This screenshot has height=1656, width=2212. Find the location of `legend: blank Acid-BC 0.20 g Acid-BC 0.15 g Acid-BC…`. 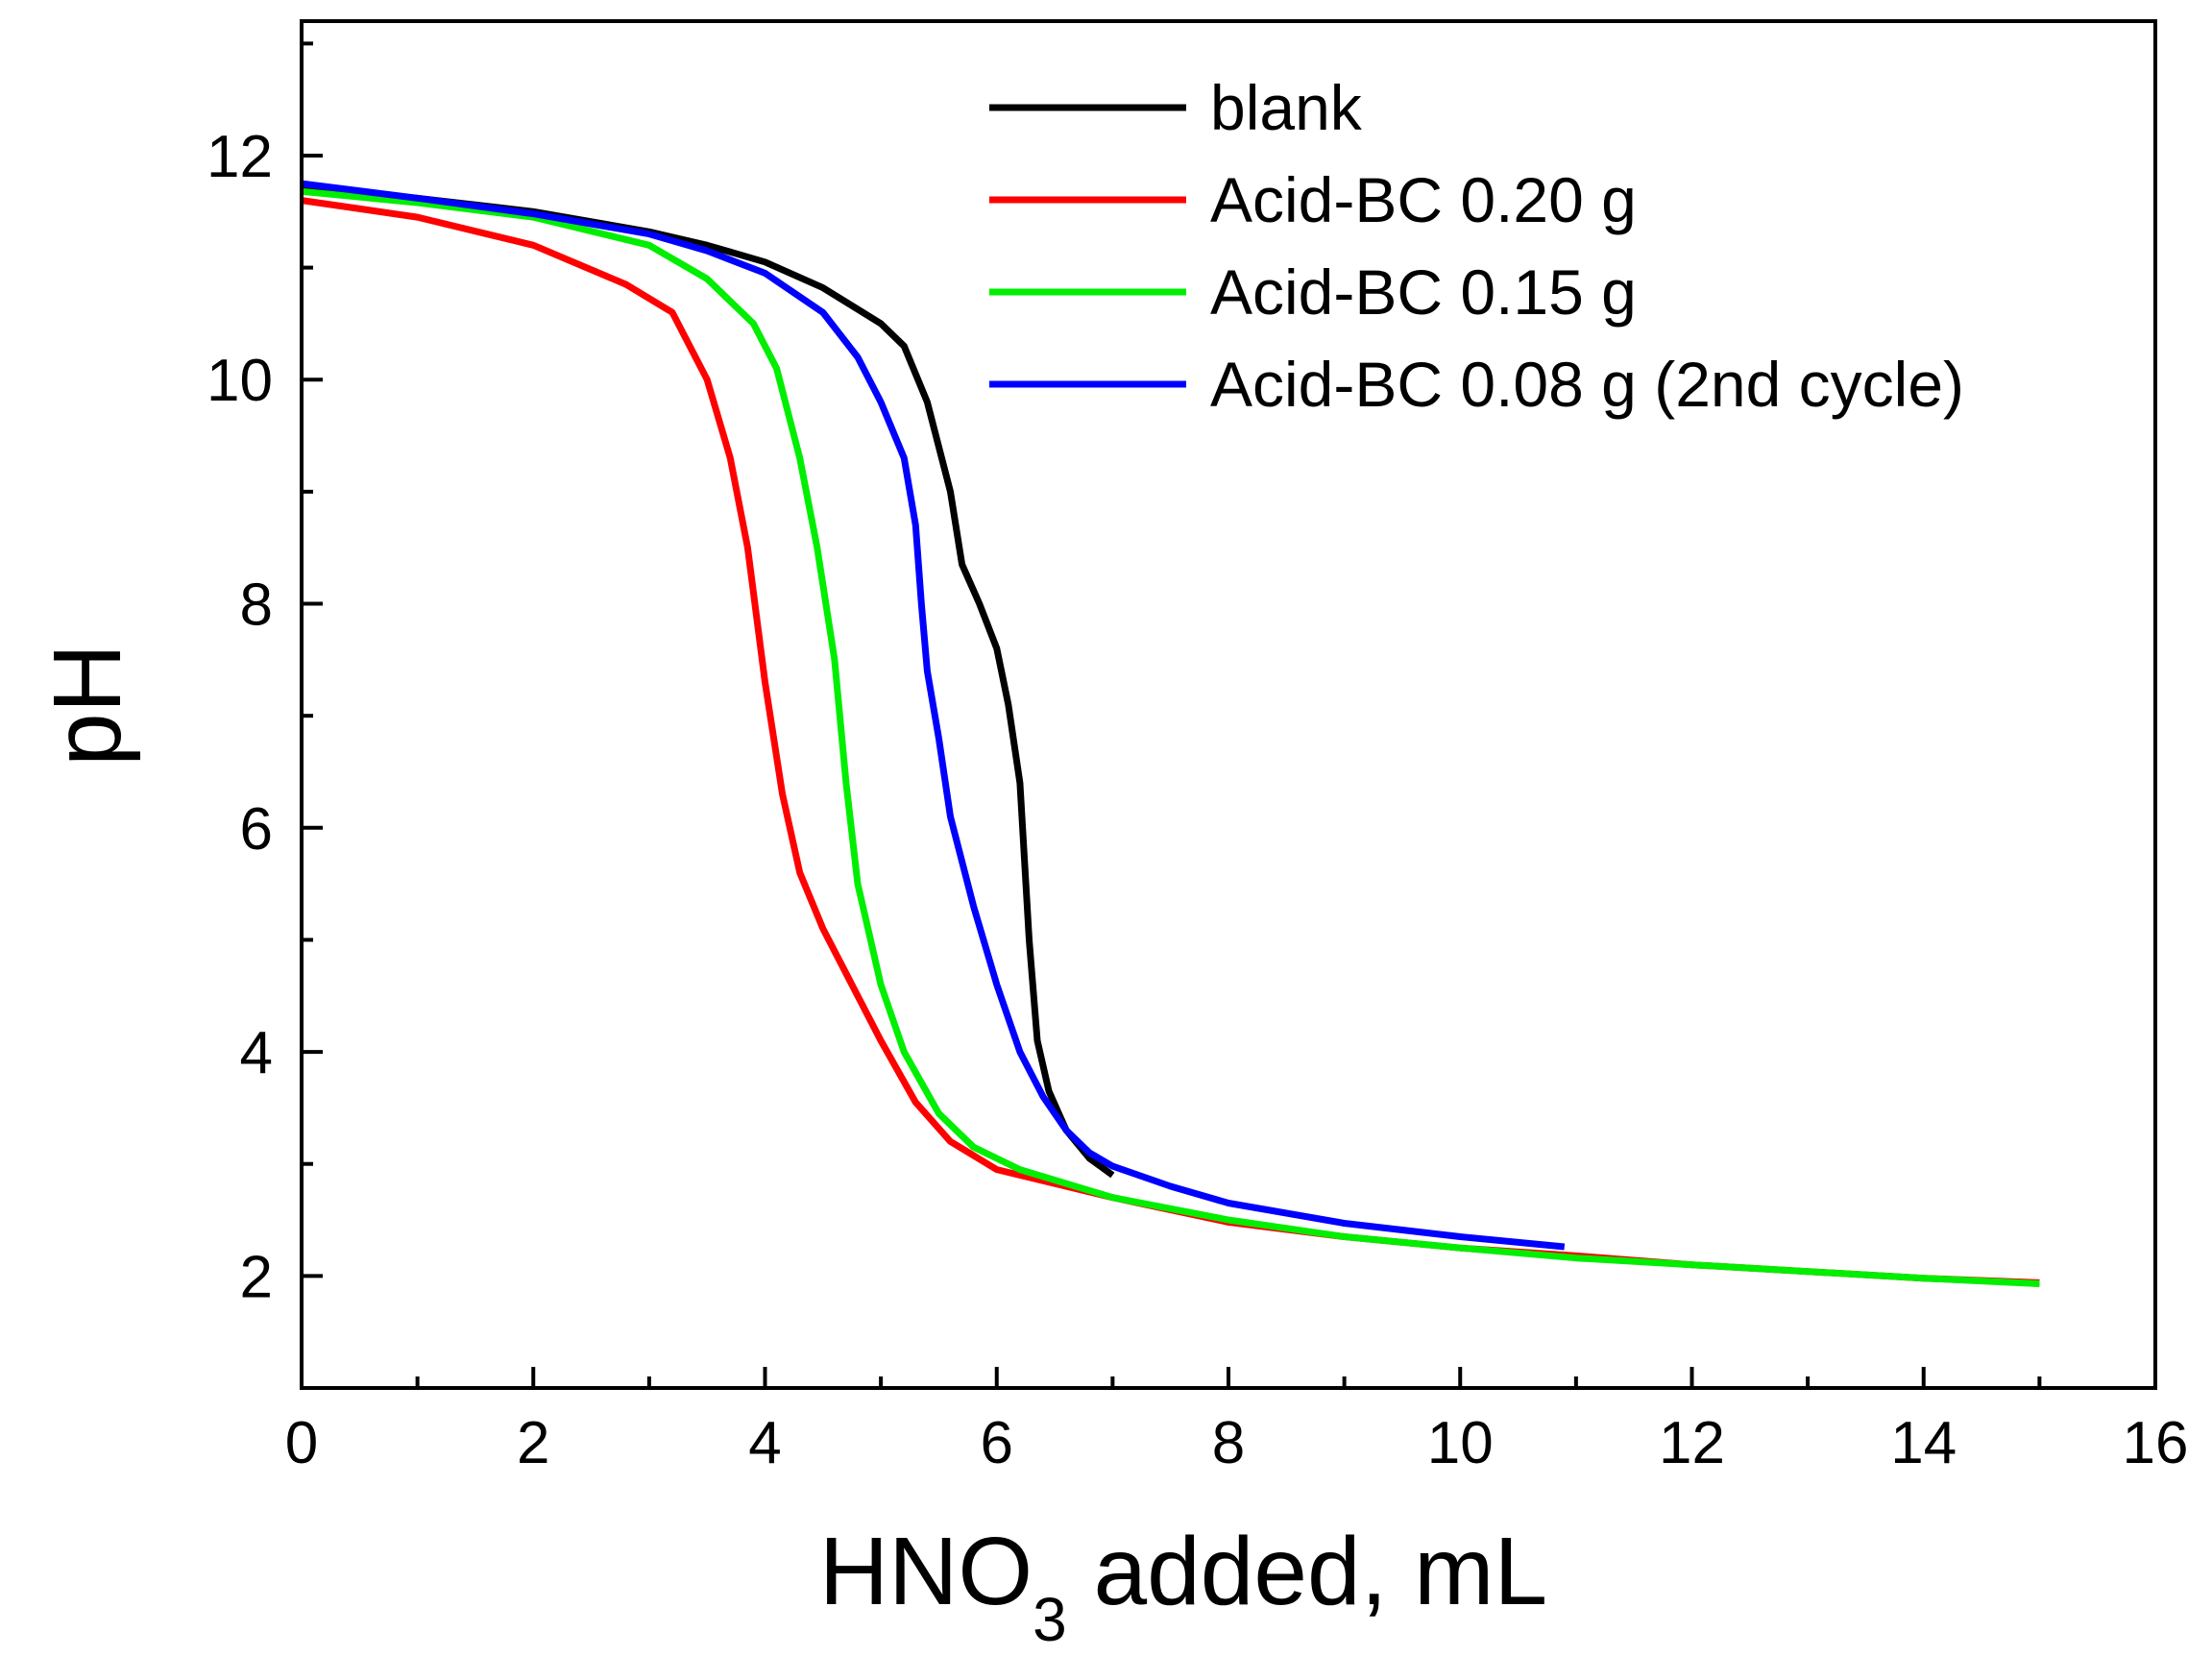

legend: blank Acid-BC 0.20 g Acid-BC 0.15 g Acid-BC… is located at coordinates (1476, 246).